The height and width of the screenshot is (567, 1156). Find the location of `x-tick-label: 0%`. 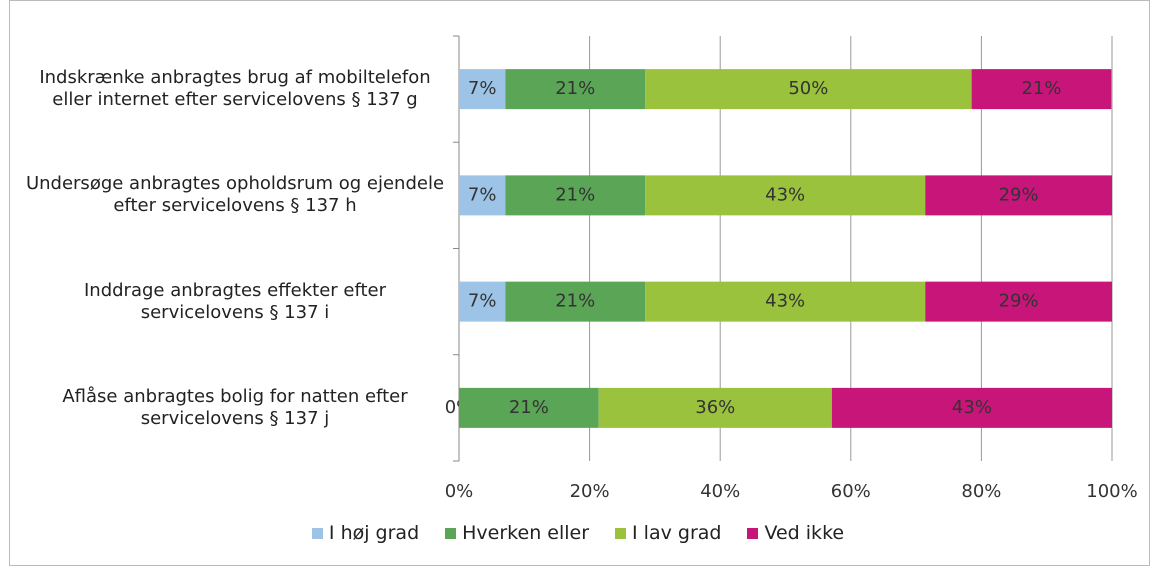

x-tick-label: 0% is located at coordinates (459, 491).